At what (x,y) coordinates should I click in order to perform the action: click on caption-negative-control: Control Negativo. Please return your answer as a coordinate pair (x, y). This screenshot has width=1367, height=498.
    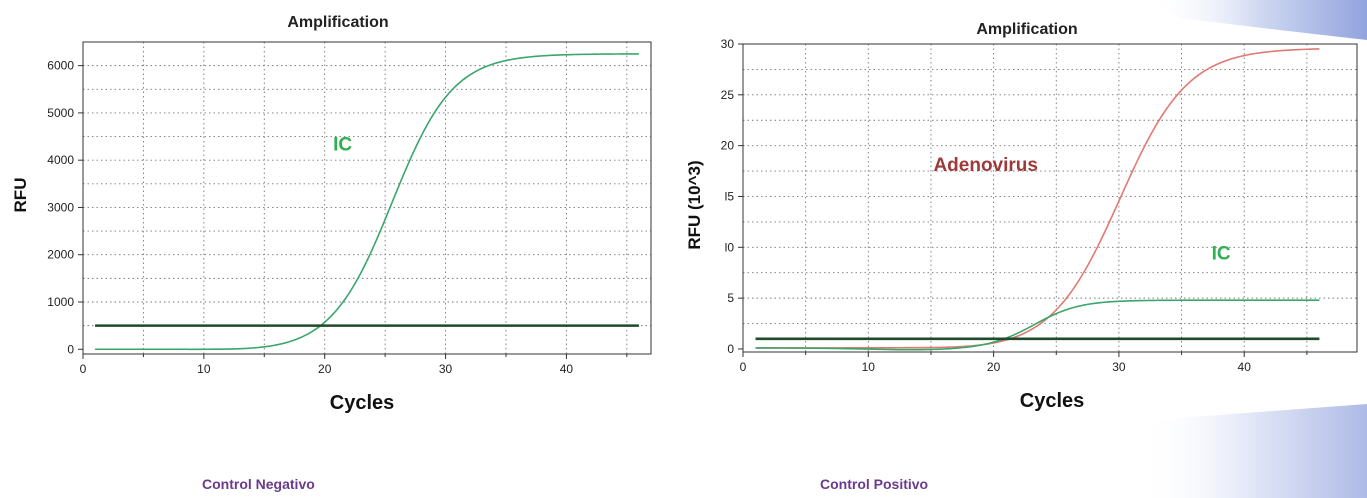
    Looking at the image, I should click on (258, 484).